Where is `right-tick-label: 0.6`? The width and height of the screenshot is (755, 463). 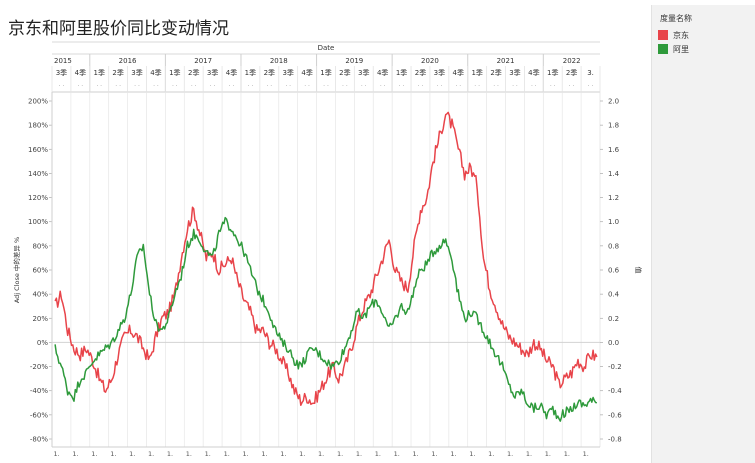 right-tick-label: 0.6 is located at coordinates (614, 271).